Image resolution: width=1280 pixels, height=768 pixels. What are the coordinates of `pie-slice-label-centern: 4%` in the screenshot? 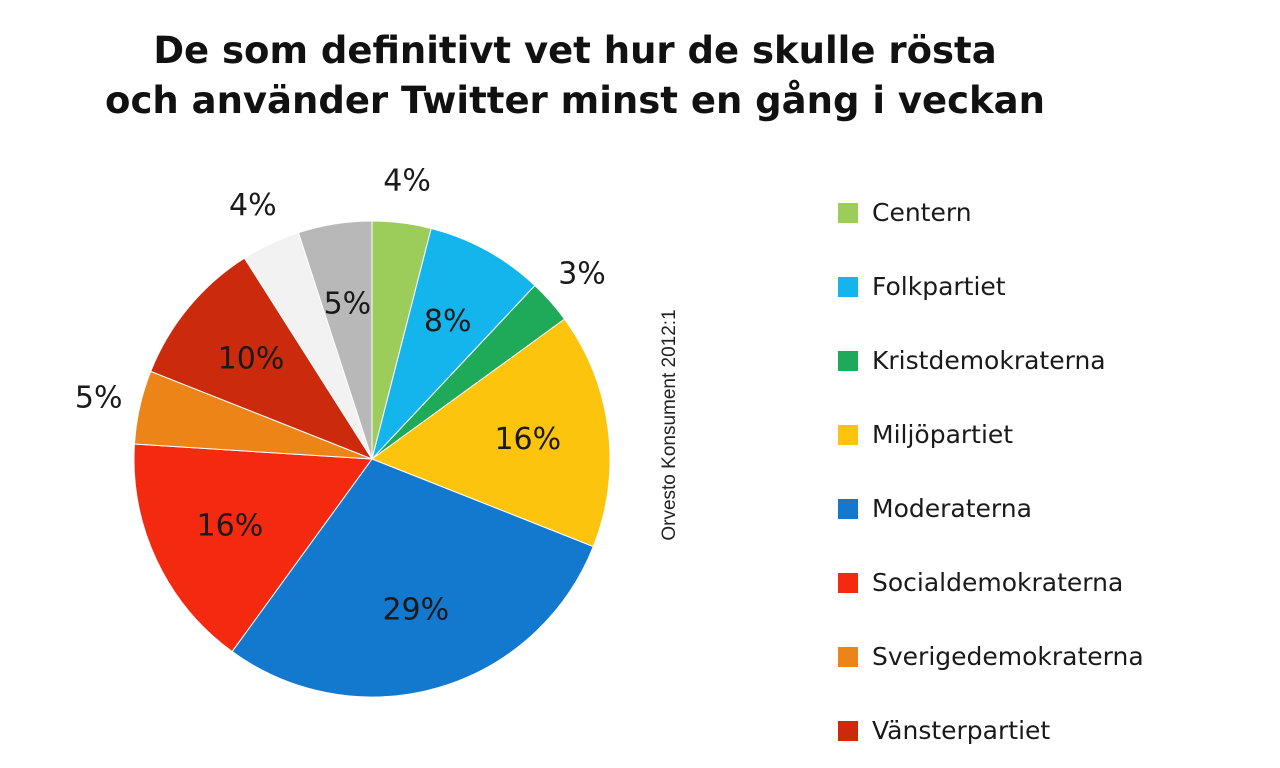 It's located at (407, 181).